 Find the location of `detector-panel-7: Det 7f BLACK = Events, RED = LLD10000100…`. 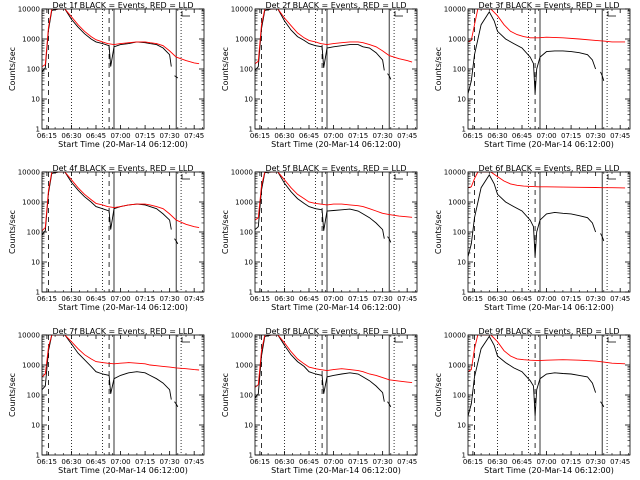

detector-panel-7: Det 7f BLACK = Events, RED = LLD10000100… is located at coordinates (106, 401).